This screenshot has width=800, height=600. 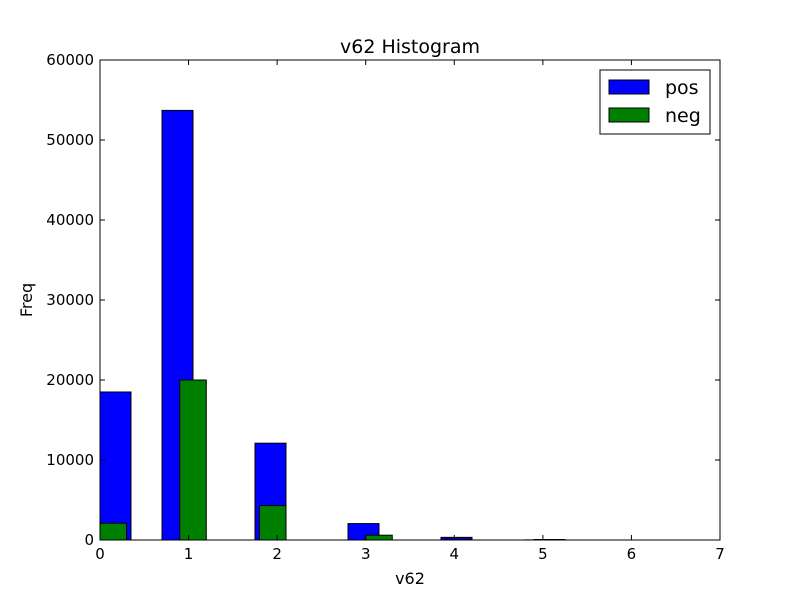 I want to click on x-axis-label: v62, so click(x=410, y=578).